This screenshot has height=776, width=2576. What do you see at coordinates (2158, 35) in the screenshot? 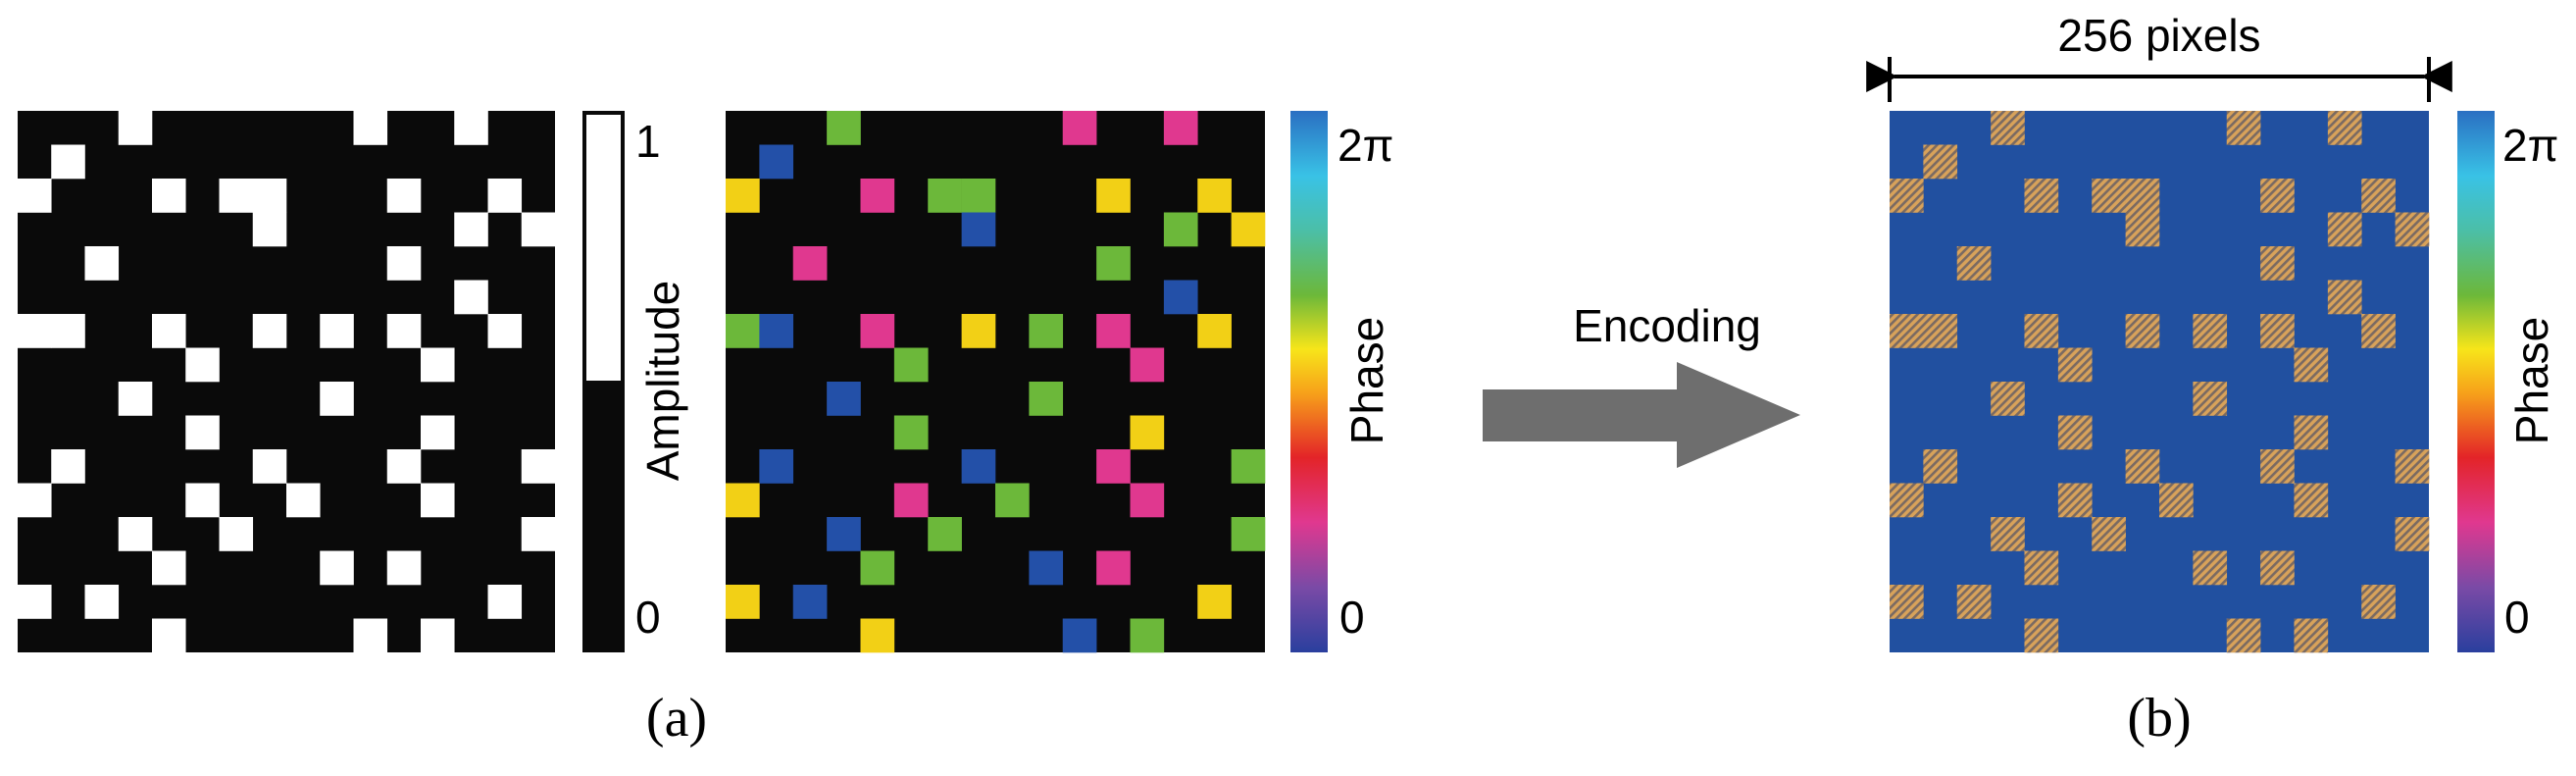
I see `dimension-label: 256 pixels` at bounding box center [2158, 35].